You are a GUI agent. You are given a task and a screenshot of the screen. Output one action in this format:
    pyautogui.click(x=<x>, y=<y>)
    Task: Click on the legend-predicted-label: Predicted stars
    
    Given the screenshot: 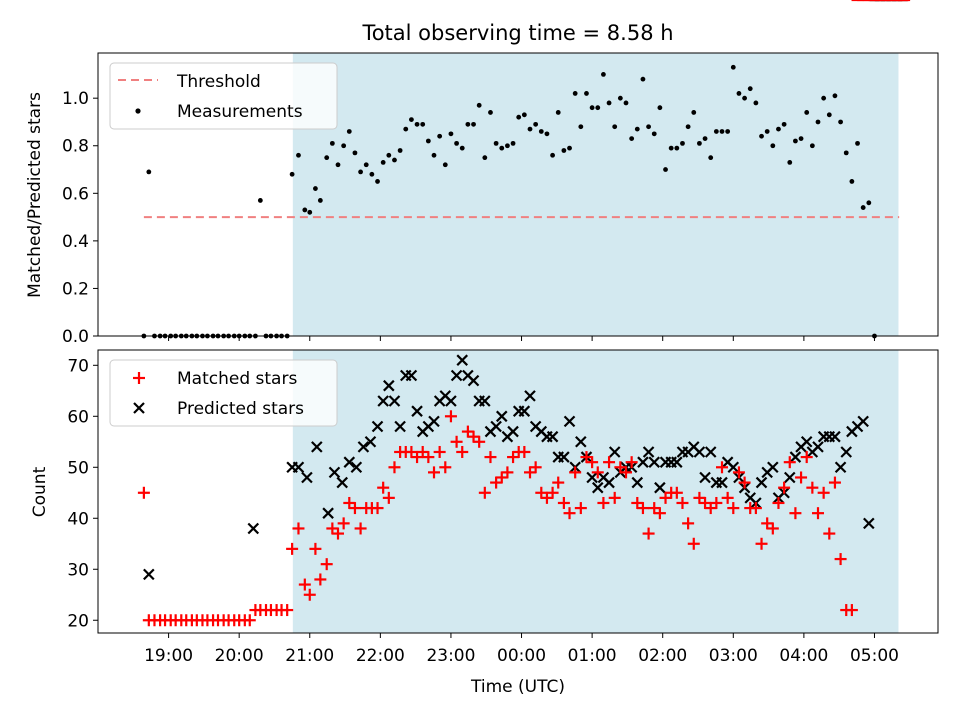 What is the action you would take?
    pyautogui.click(x=240, y=409)
    